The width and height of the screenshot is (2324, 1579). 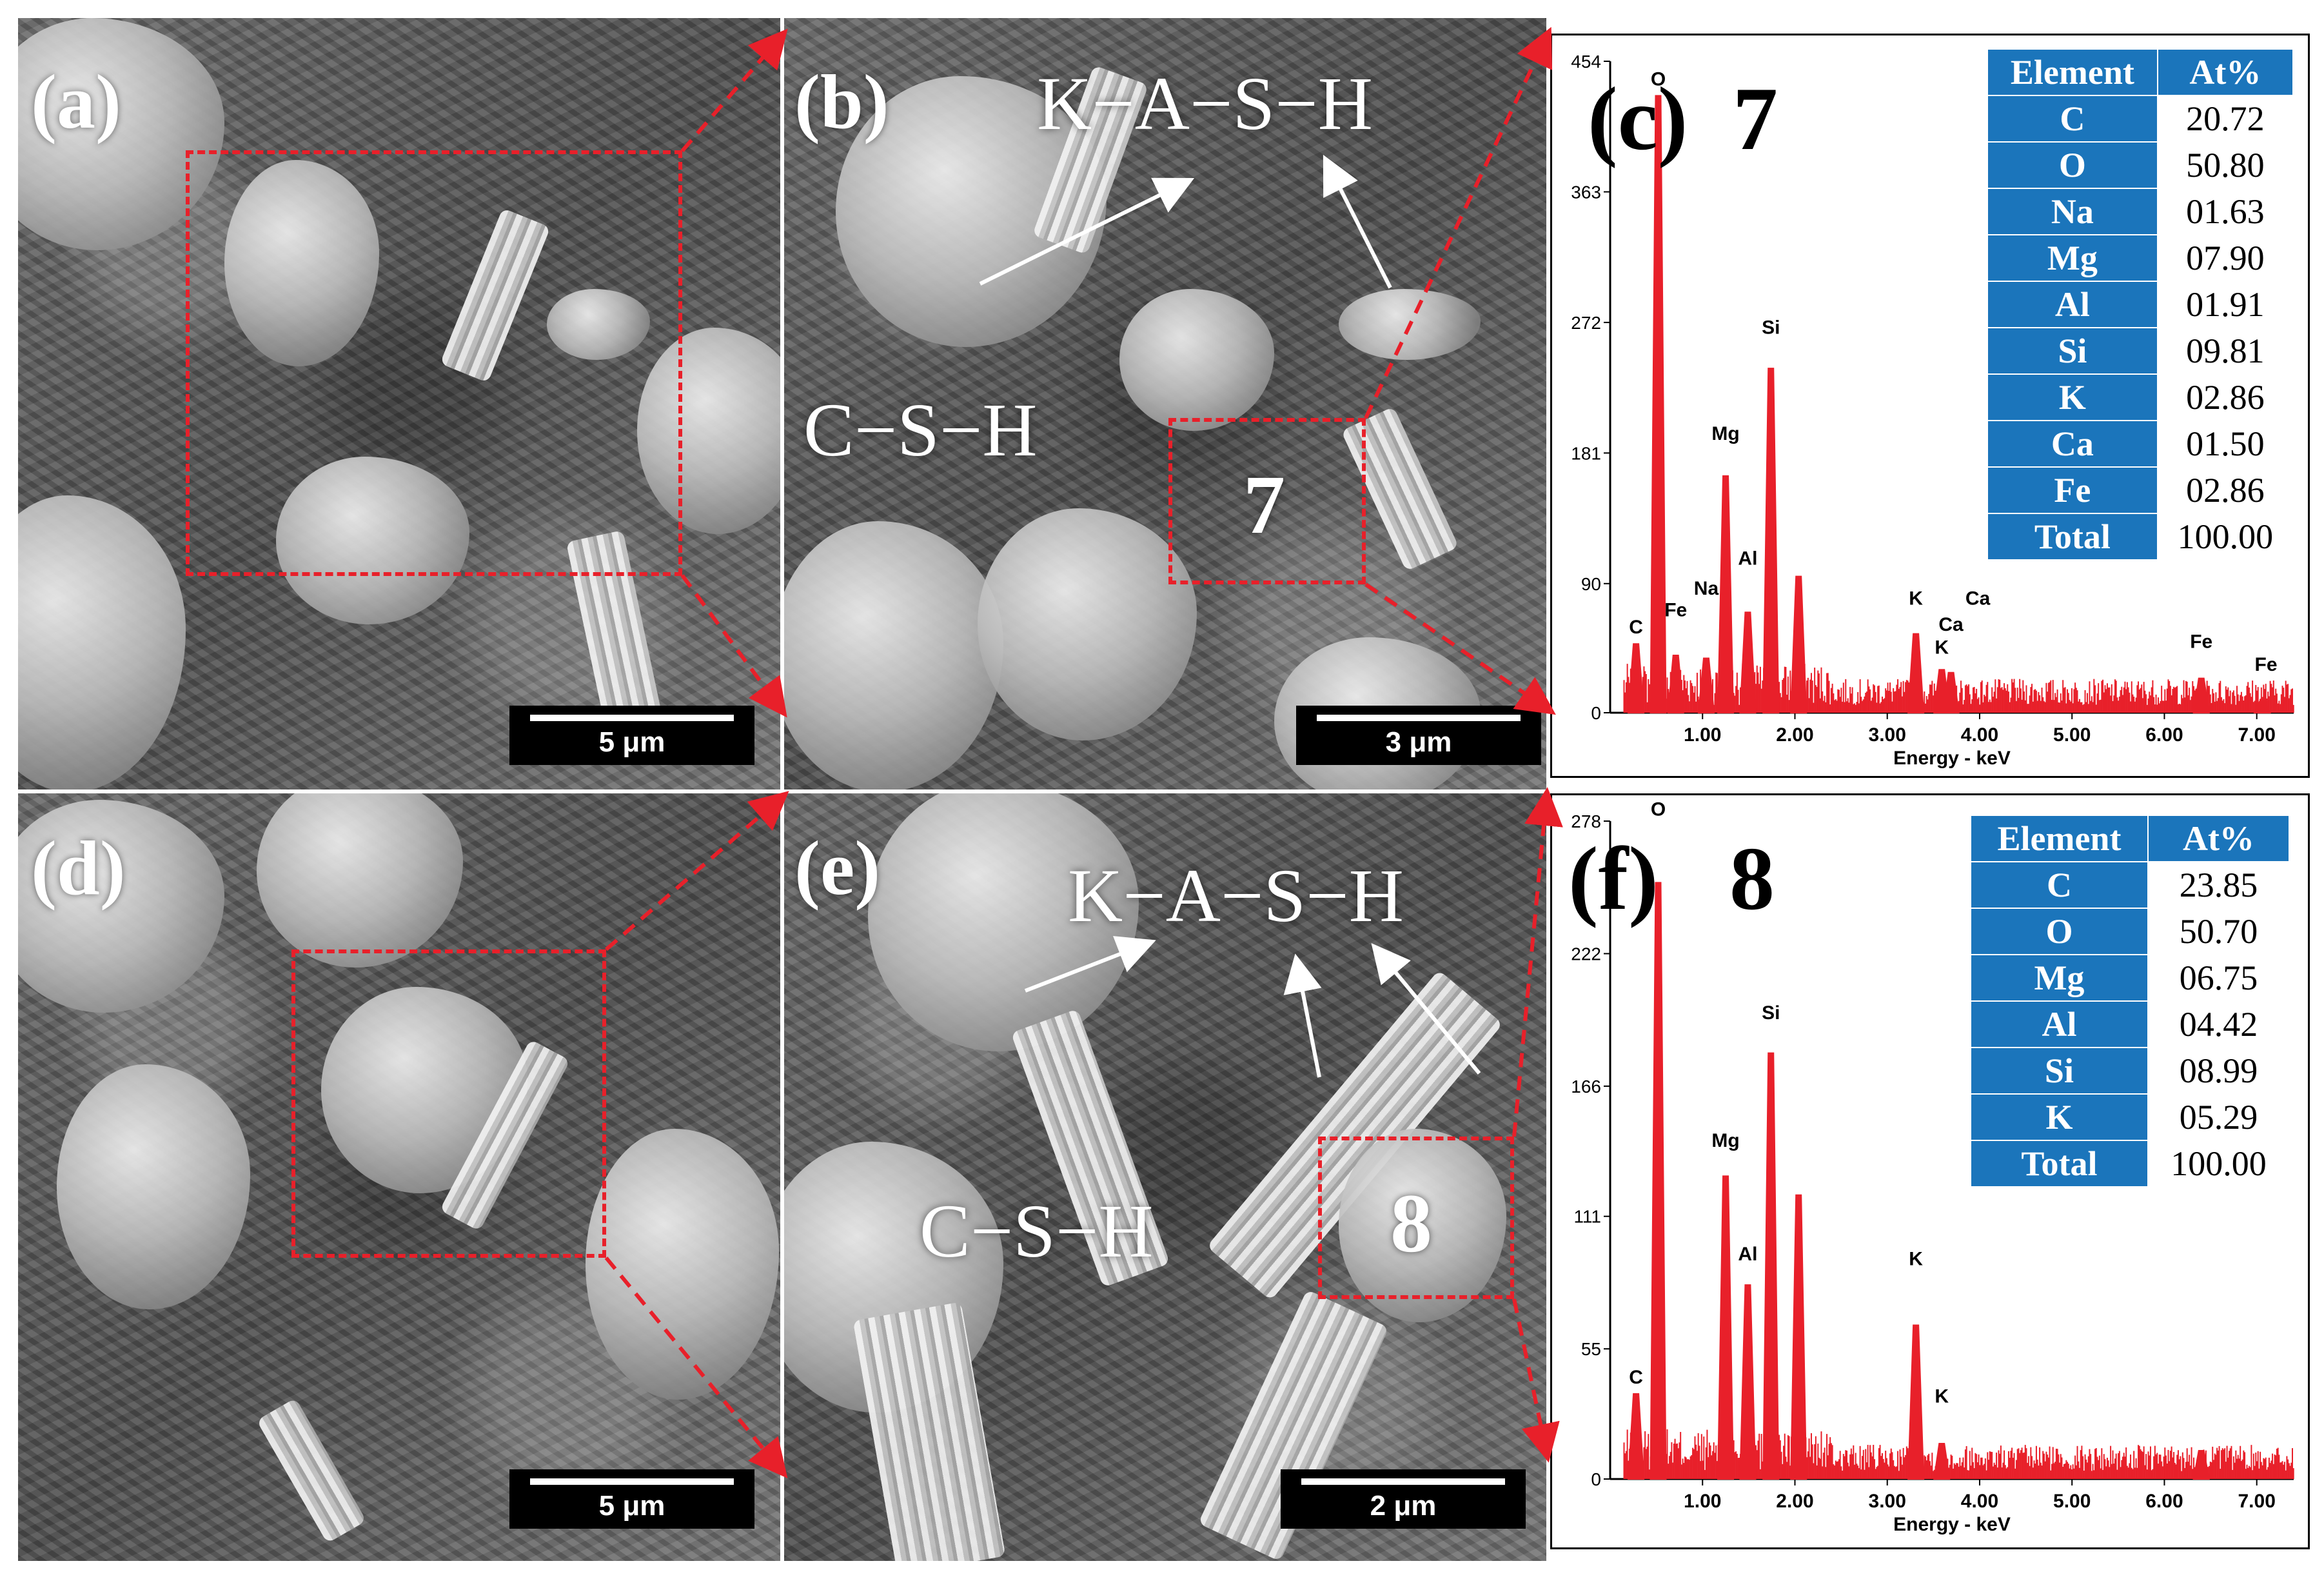 I want to click on table-row: K 02.86, so click(x=2140, y=397).